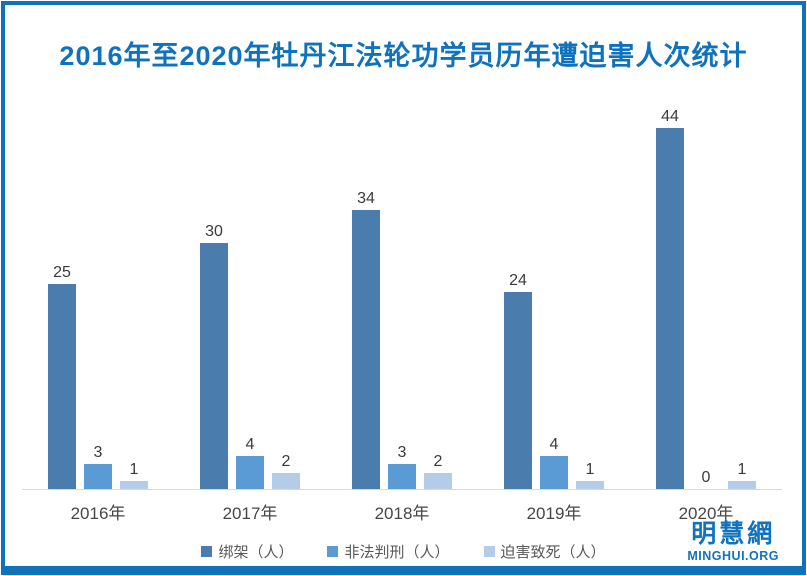 The width and height of the screenshot is (807, 576). I want to click on x-axis-label: 2017年, so click(250, 513).